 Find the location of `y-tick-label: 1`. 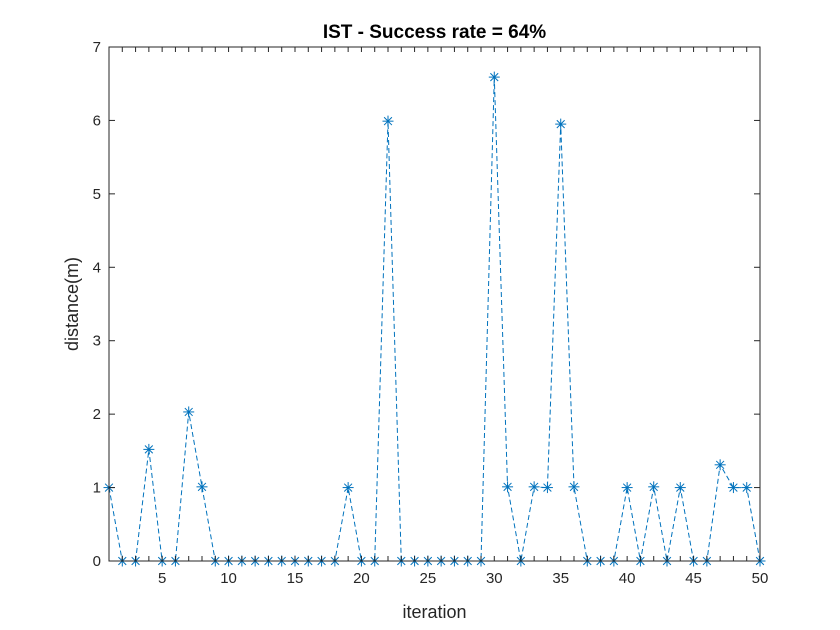

y-tick-label: 1 is located at coordinates (97, 488).